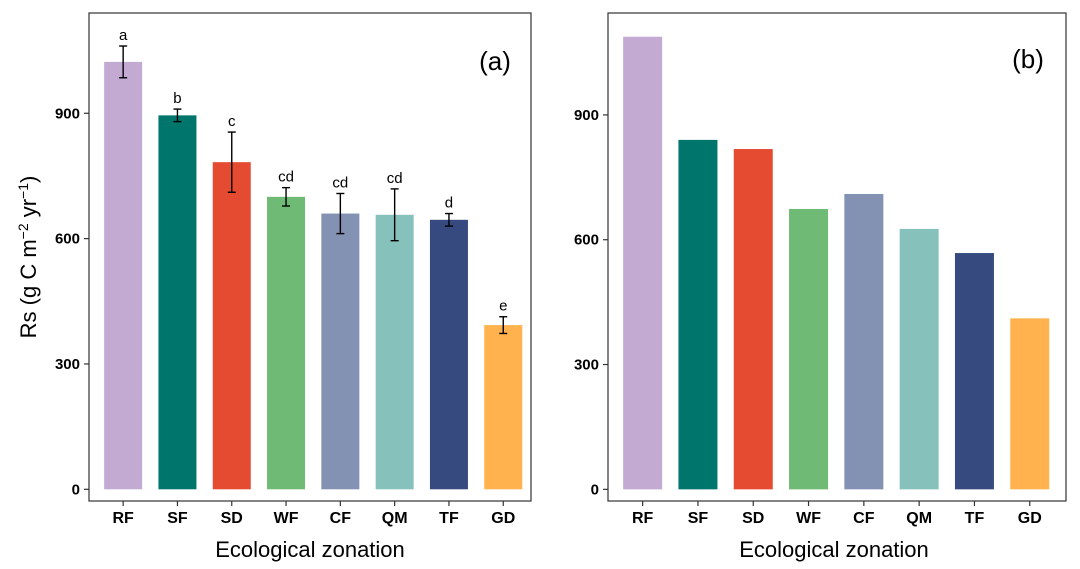 The image size is (1080, 569). I want to click on panel-a-x-axis: RF SF SD WF CF QM TF GD, so click(313, 514).